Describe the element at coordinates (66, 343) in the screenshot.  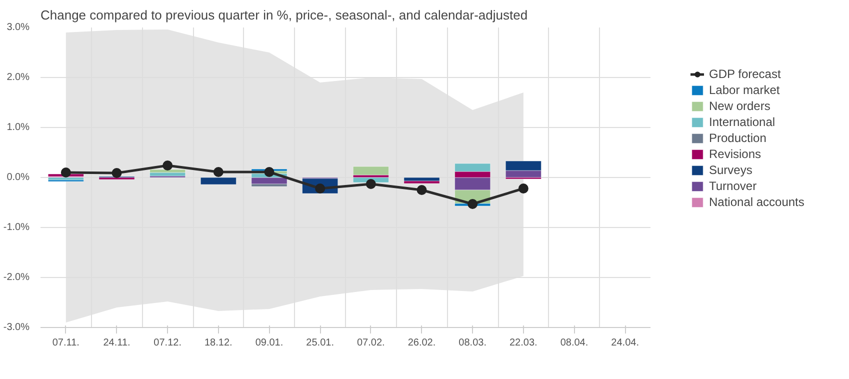
I see `x-tick-label: 07.11.` at that location.